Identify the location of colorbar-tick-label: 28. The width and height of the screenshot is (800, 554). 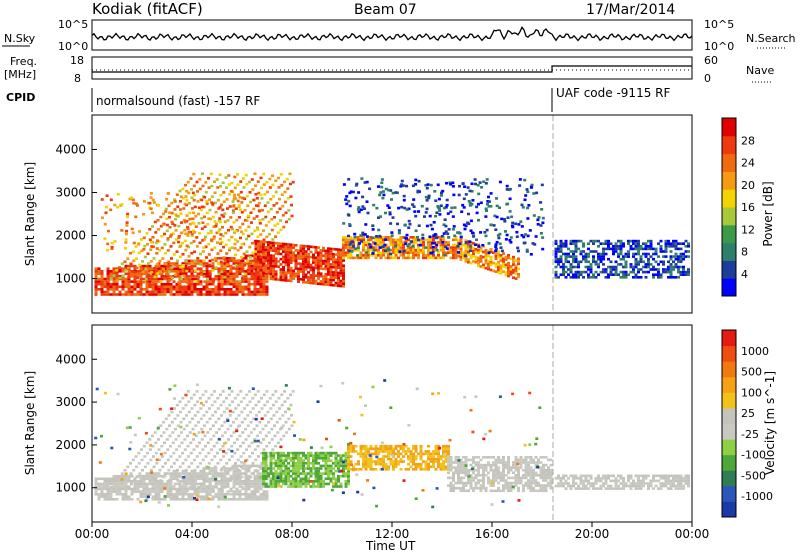
(748, 140).